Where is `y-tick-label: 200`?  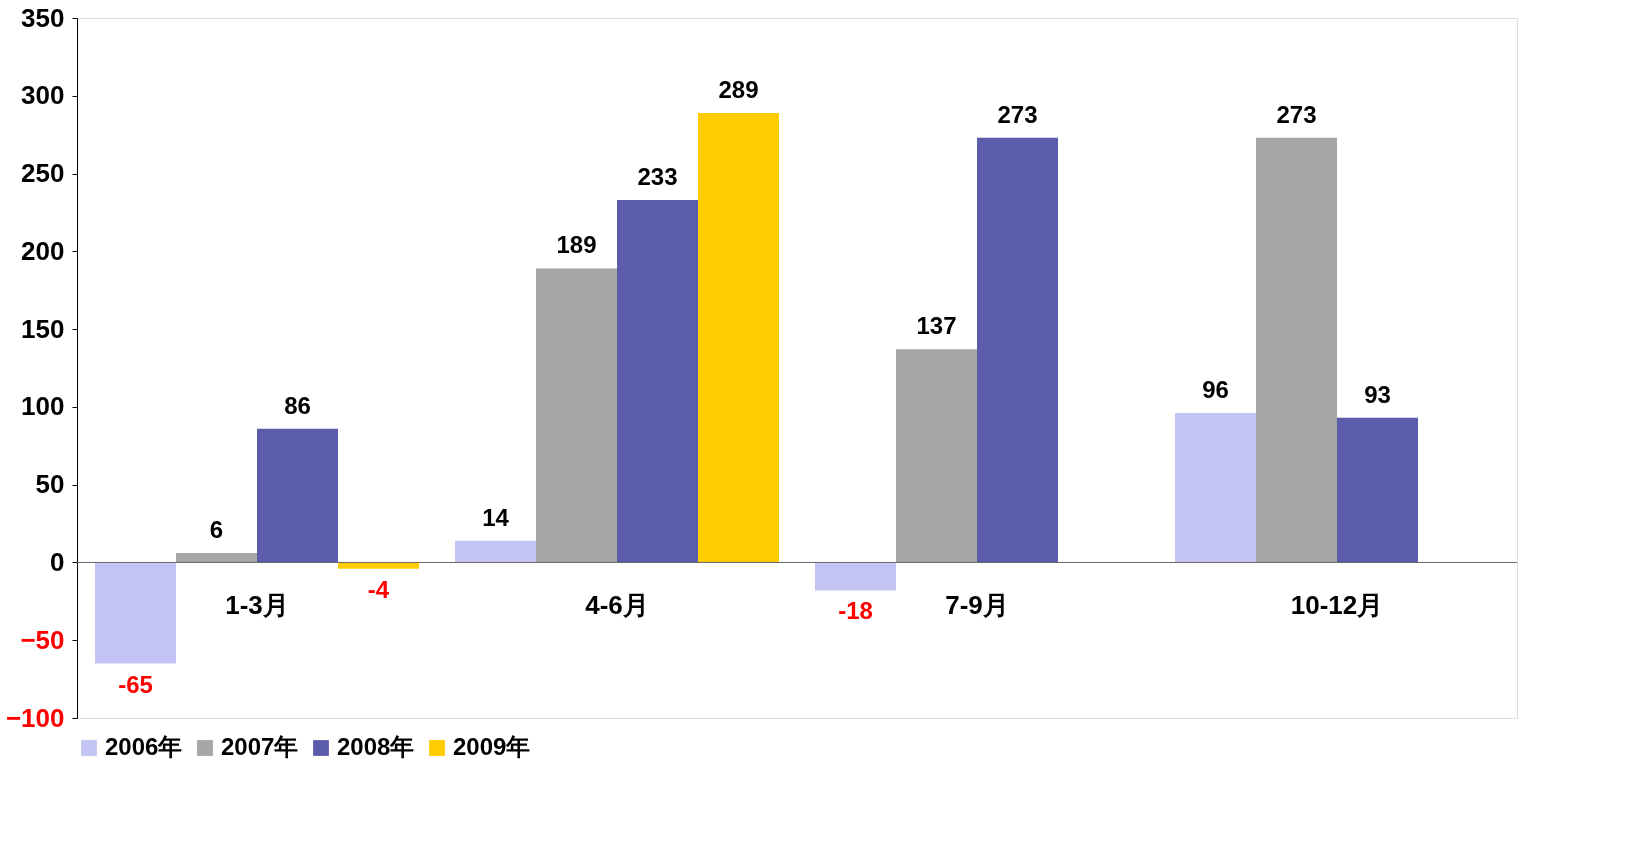
y-tick-label: 200 is located at coordinates (43, 250).